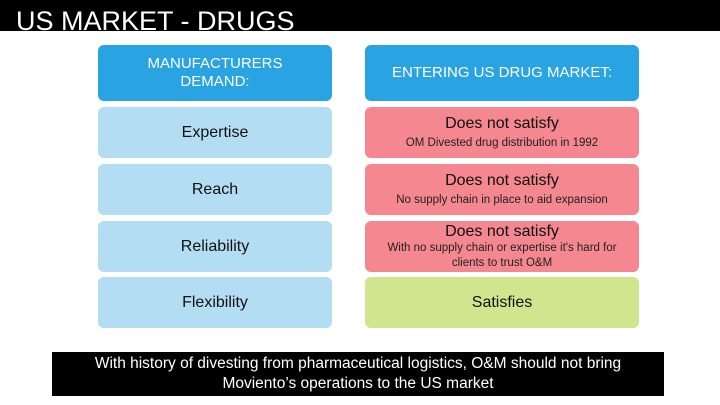 This screenshot has height=405, width=720. I want to click on entering-market-header-text: ENTERING US DRUG MARKET:, so click(502, 72).